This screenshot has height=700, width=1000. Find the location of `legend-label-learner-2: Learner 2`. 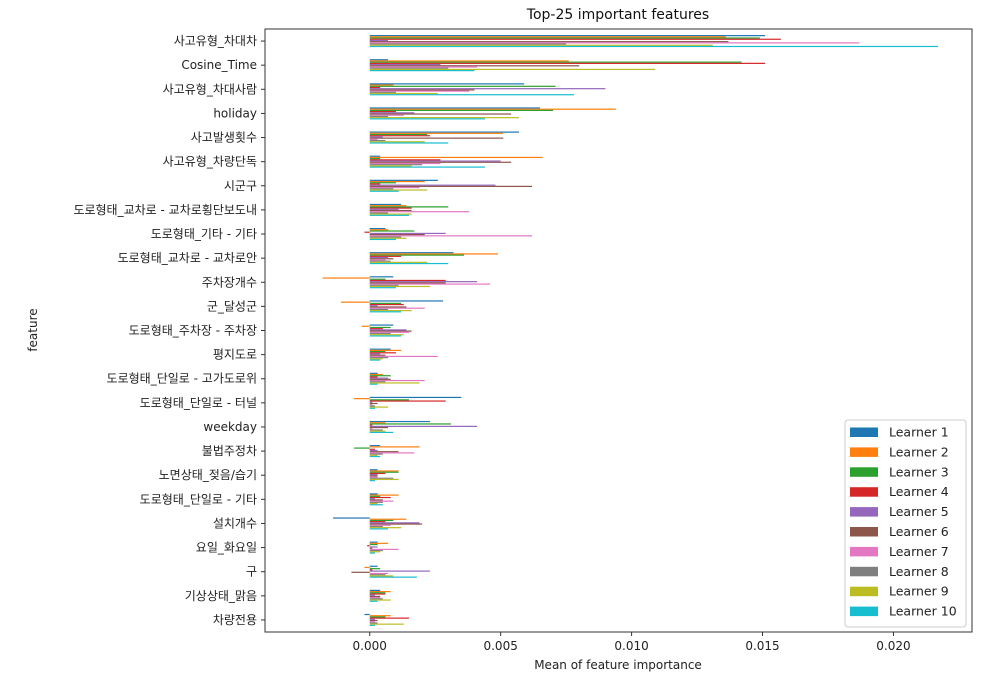

legend-label-learner-2: Learner 2 is located at coordinates (919, 451).